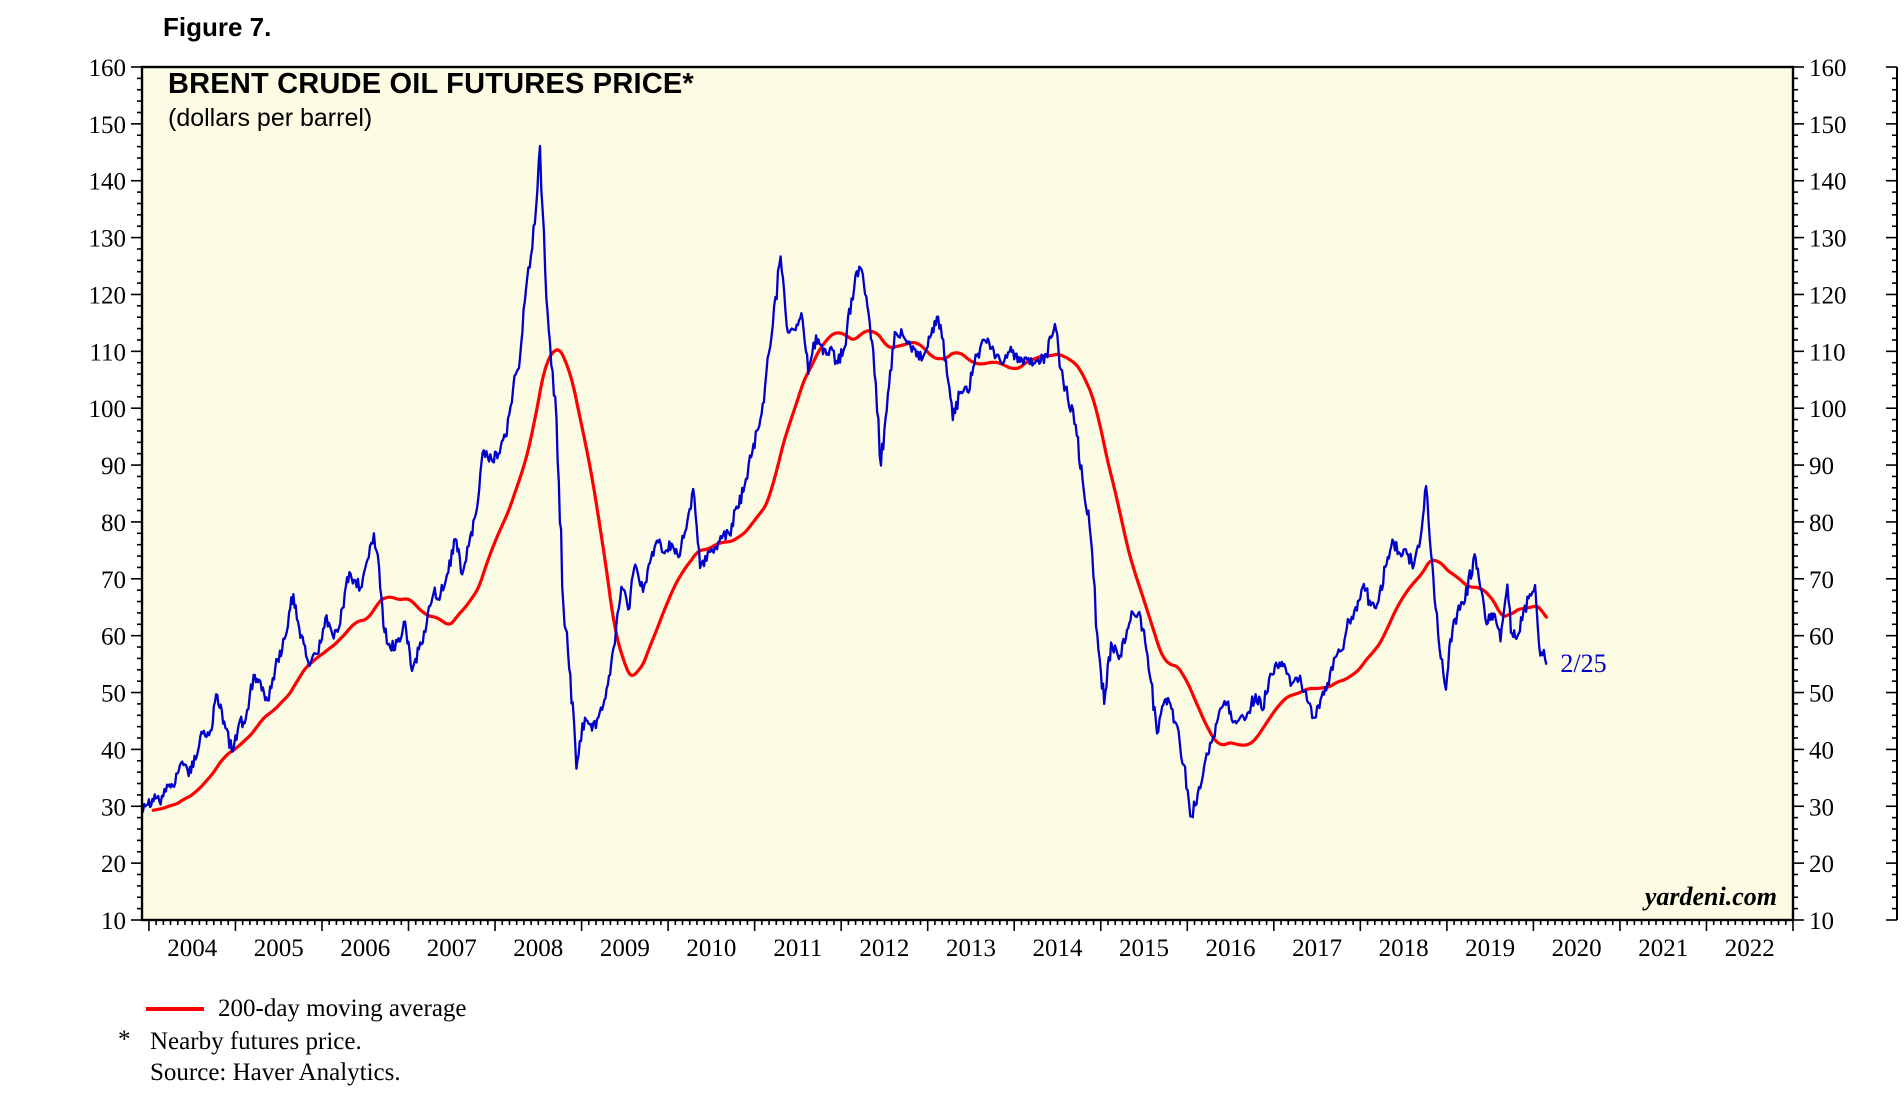  What do you see at coordinates (1057, 948) in the screenshot?
I see `svg-text: 2014` at bounding box center [1057, 948].